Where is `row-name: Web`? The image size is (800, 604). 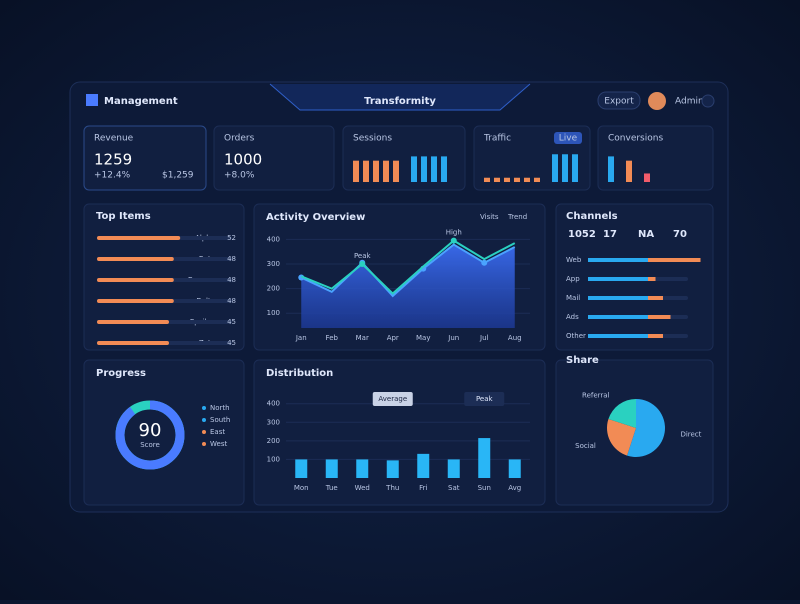 row-name: Web is located at coordinates (574, 260).